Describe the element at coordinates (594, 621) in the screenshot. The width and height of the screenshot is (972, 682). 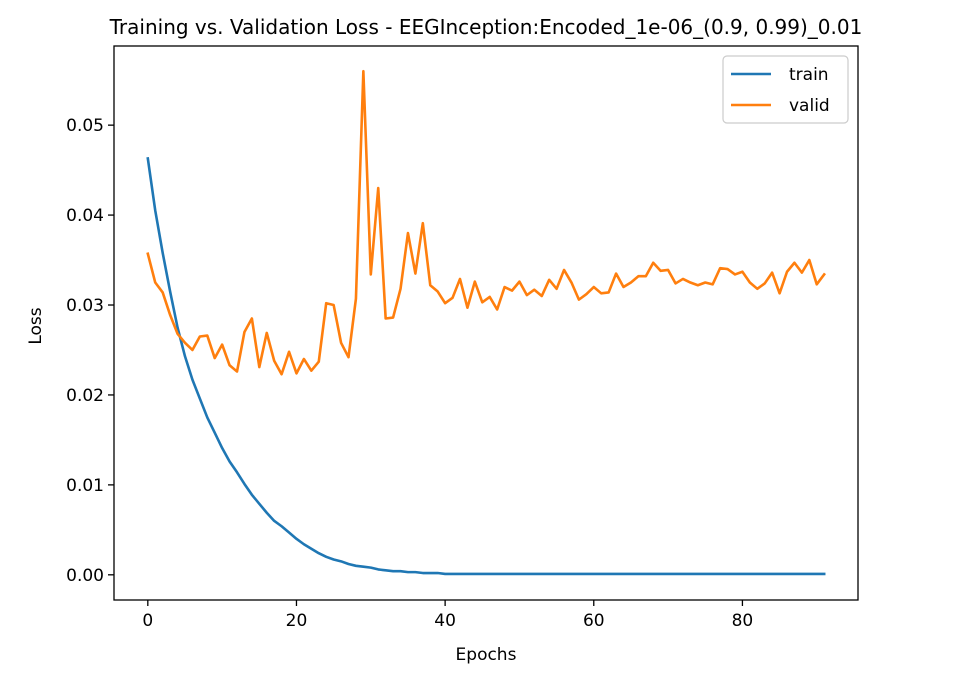
I see `x-tick-label: 60` at that location.